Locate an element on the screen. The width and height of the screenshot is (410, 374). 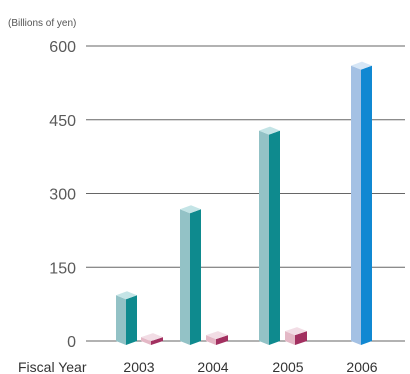
bar-series1-2003 is located at coordinates (126, 318).